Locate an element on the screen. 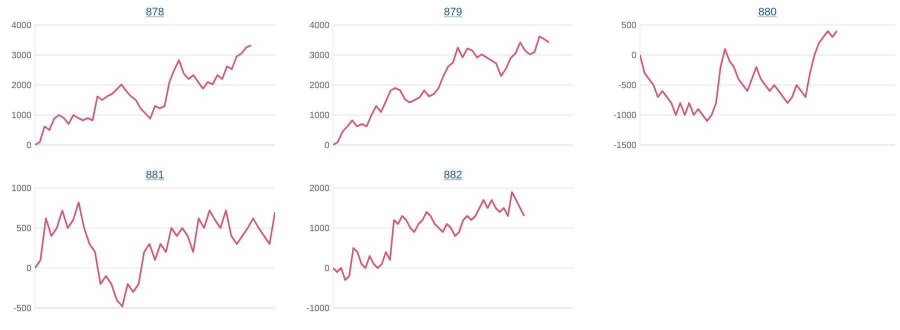 The width and height of the screenshot is (900, 330). chart-title: 882 is located at coordinates (453, 174).